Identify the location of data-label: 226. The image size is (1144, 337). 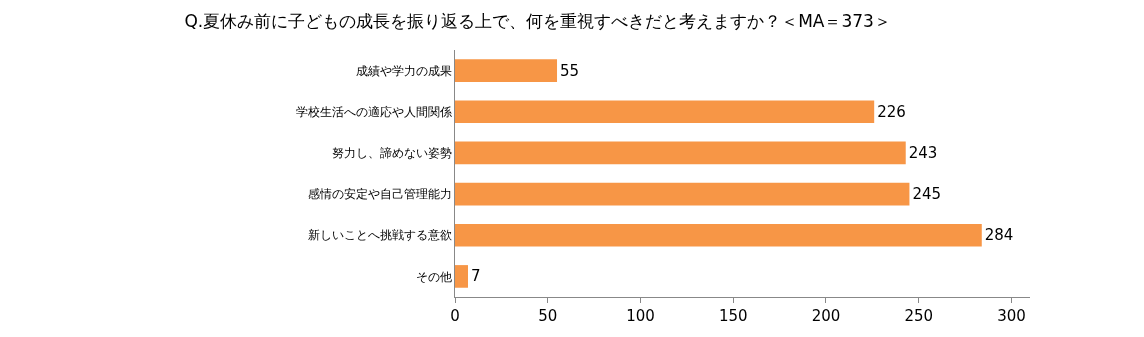
(891, 111).